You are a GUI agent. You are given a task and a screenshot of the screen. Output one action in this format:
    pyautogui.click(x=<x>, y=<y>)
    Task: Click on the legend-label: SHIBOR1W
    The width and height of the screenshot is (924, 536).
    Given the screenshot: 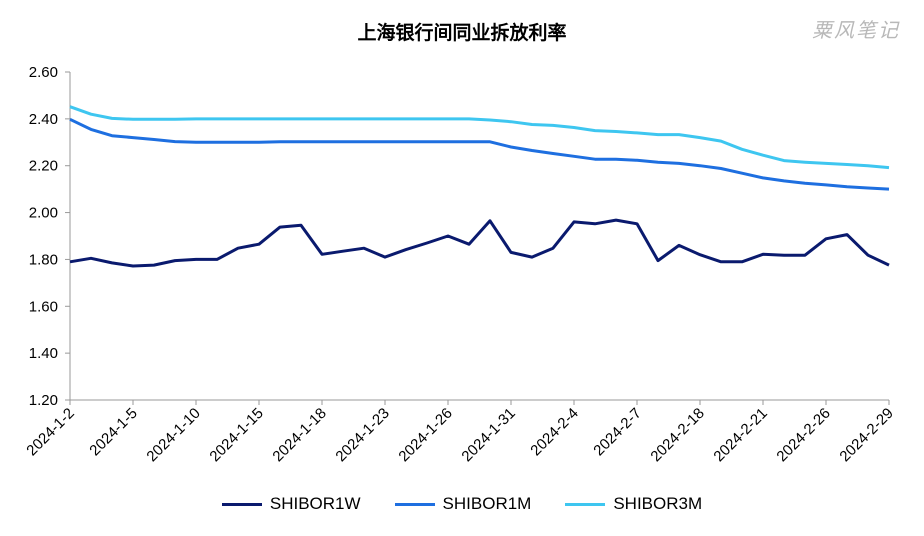 What is the action you would take?
    pyautogui.click(x=315, y=503)
    